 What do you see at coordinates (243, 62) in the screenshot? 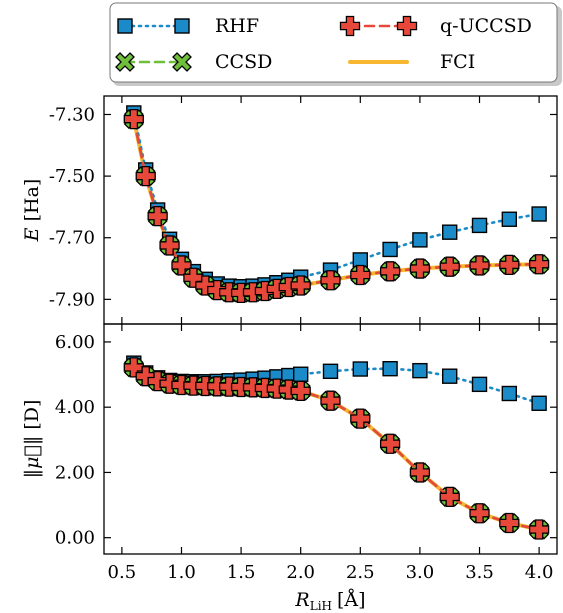
I see `legend-label-ccsd: CCSD` at bounding box center [243, 62].